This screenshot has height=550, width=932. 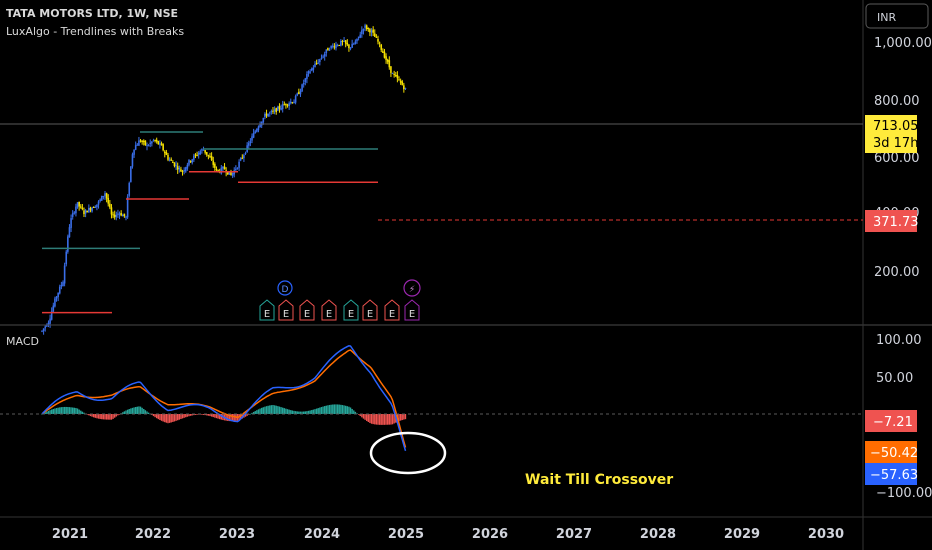 What do you see at coordinates (891, 421) in the screenshot?
I see `macd-histogram-tag` at bounding box center [891, 421].